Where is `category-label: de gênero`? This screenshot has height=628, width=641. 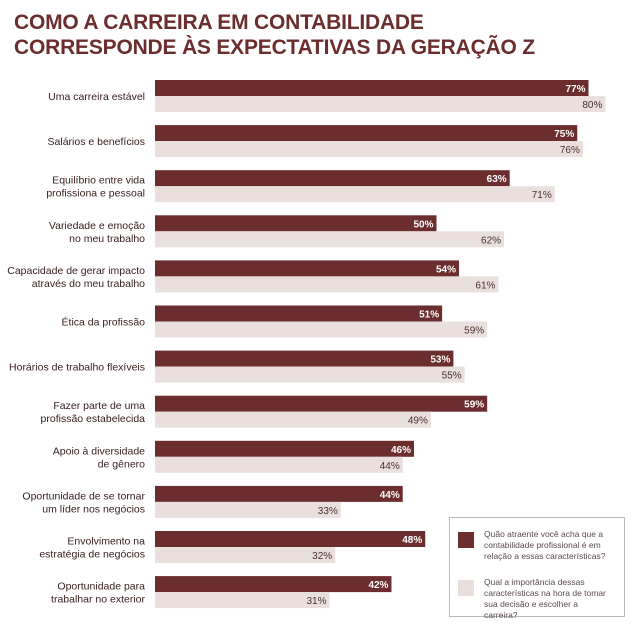
category-label: de gênero is located at coordinates (121, 464).